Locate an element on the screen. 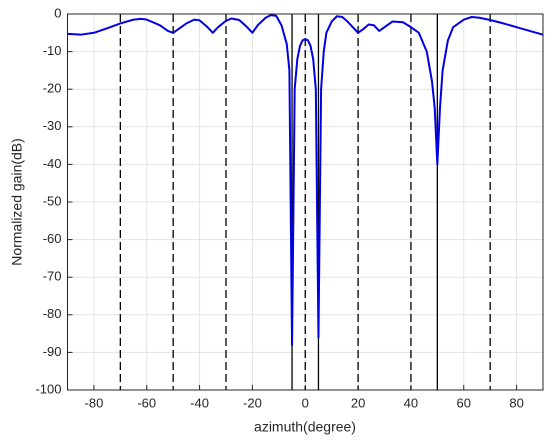 This screenshot has height=445, width=550. y-tick-label: -90 is located at coordinates (52, 351).